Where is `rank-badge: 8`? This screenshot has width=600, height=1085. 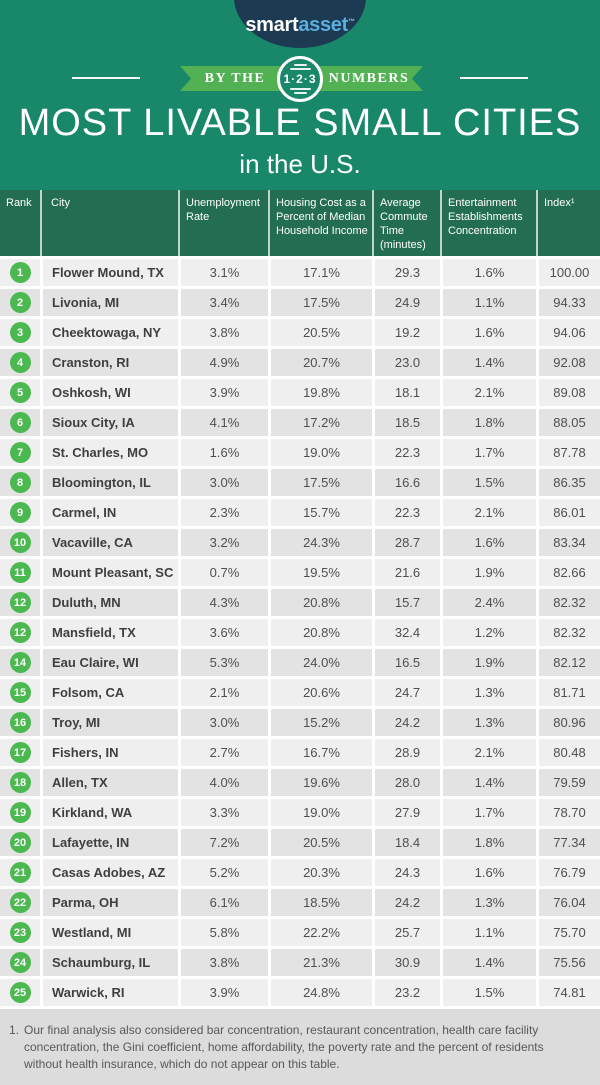 rank-badge: 8 is located at coordinates (20, 482).